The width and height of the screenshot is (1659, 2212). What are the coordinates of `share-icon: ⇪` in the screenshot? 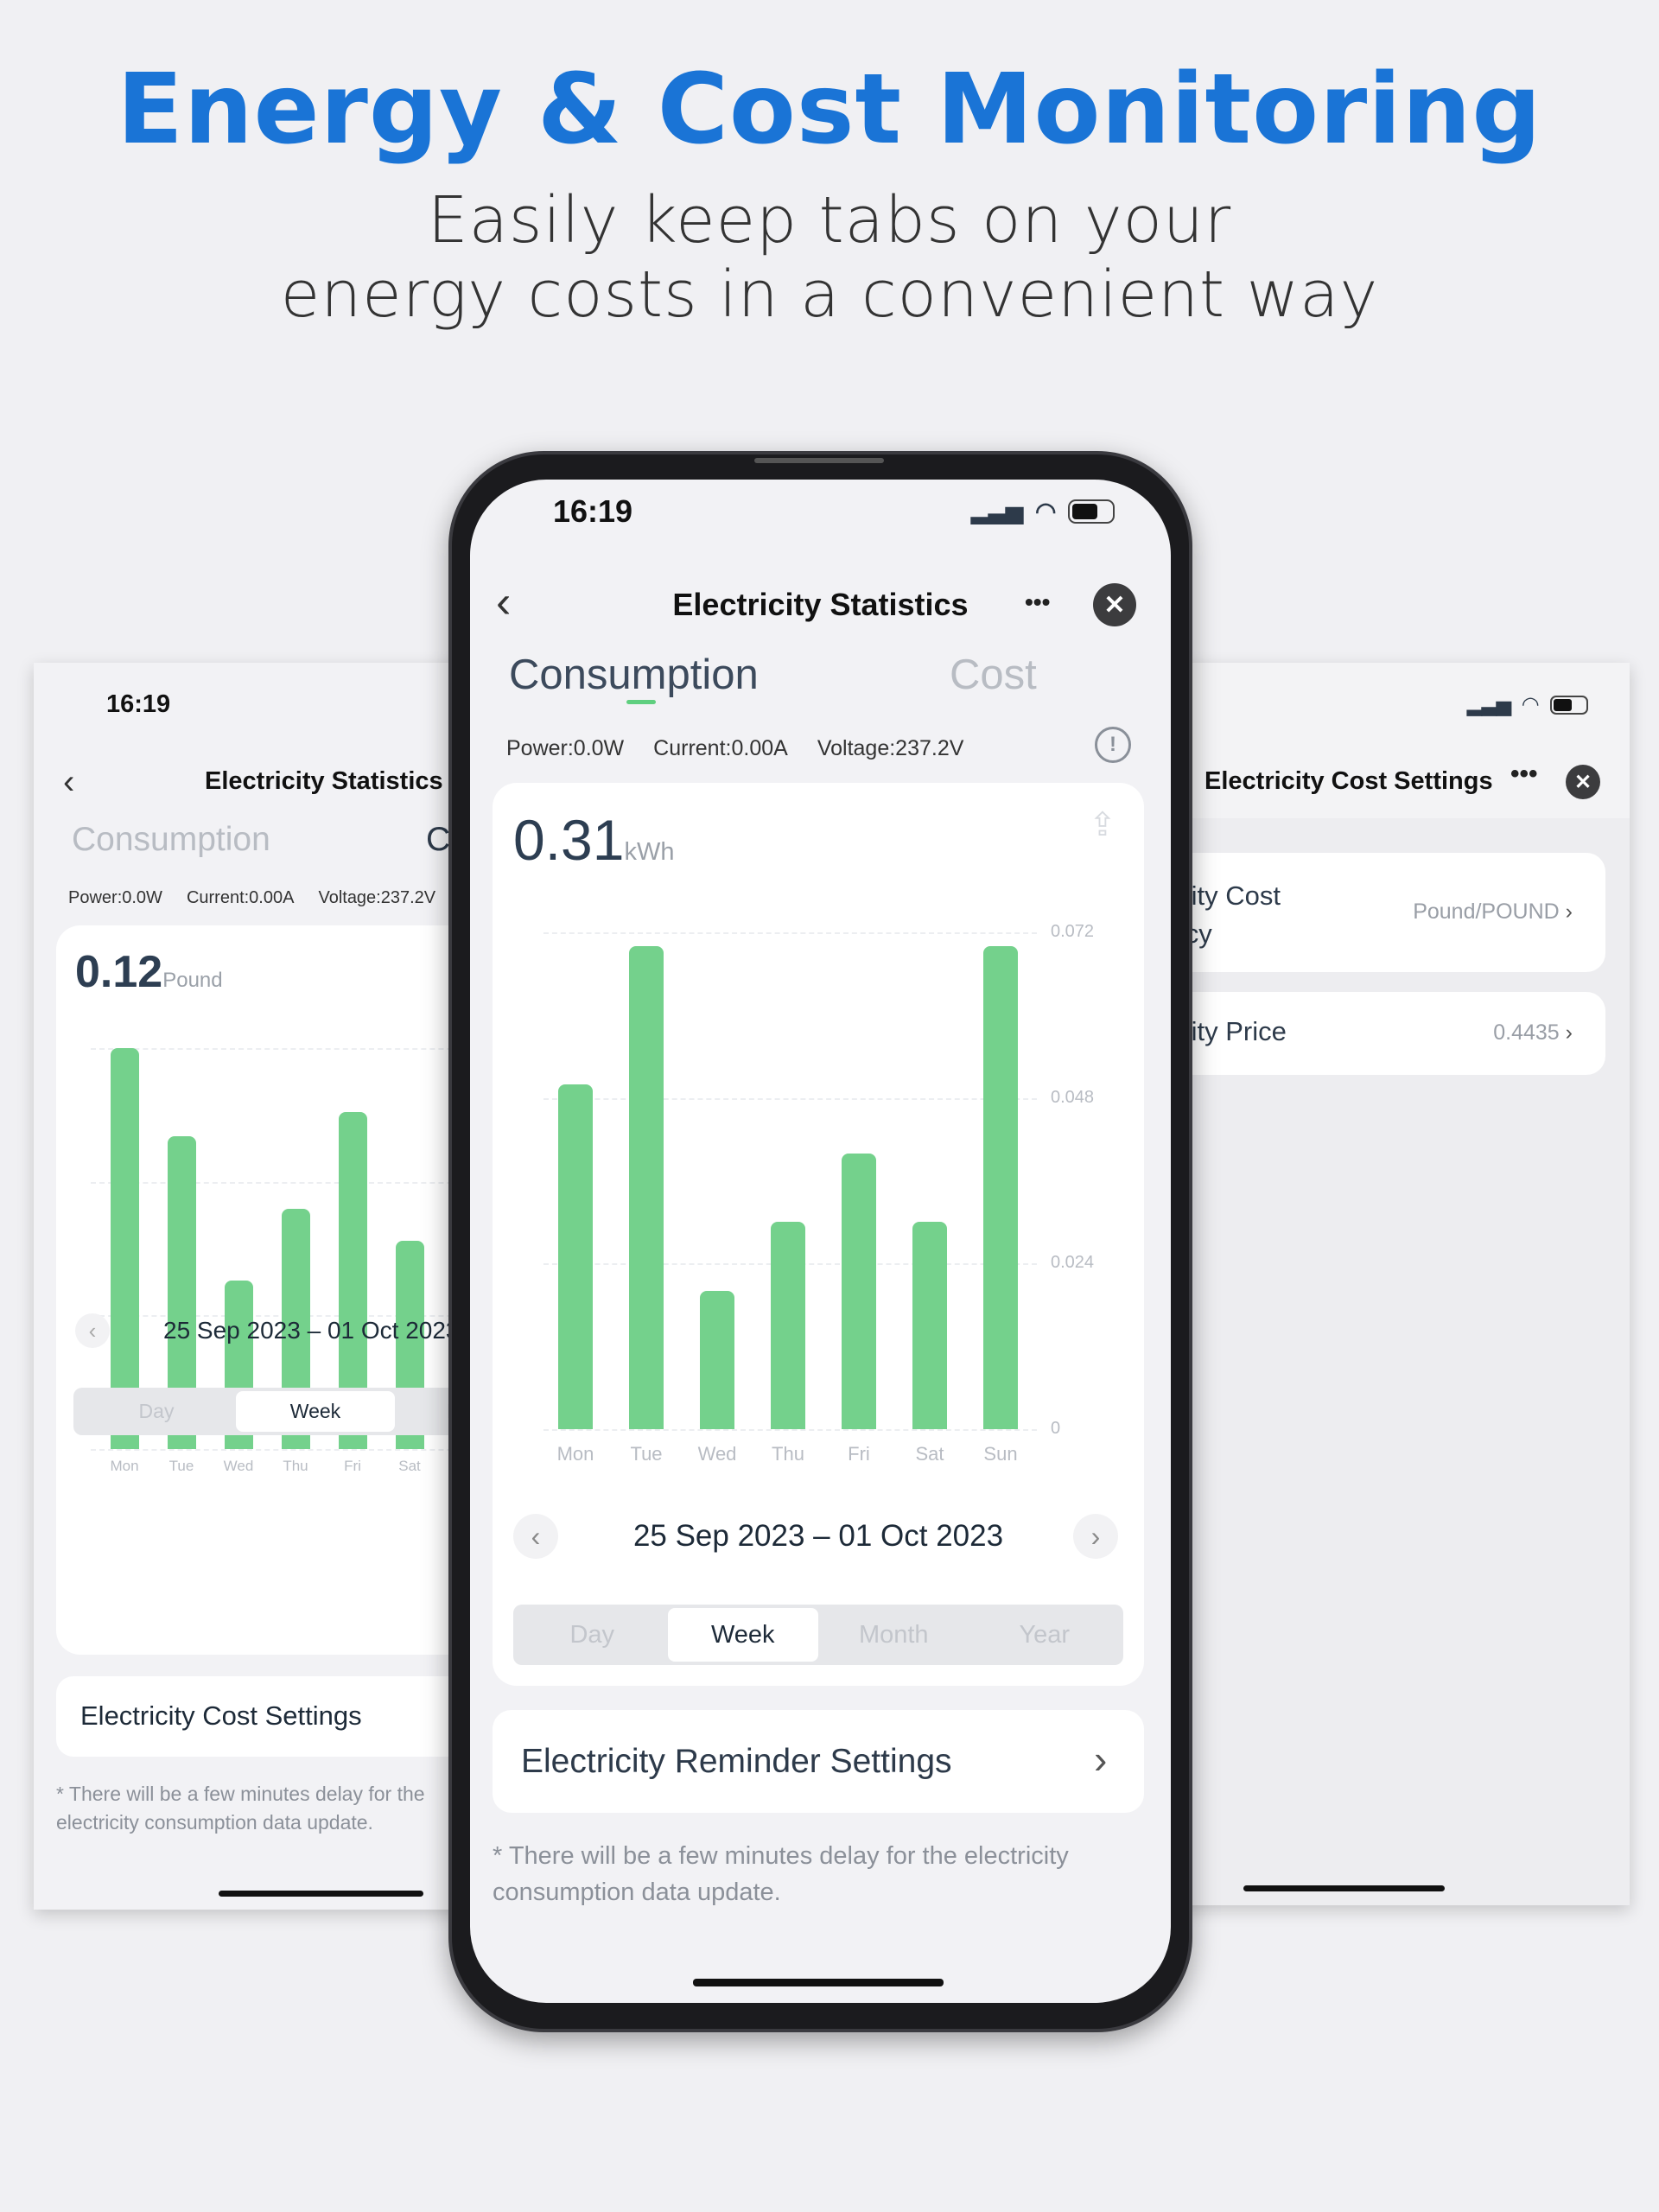 It's located at (1102, 825).